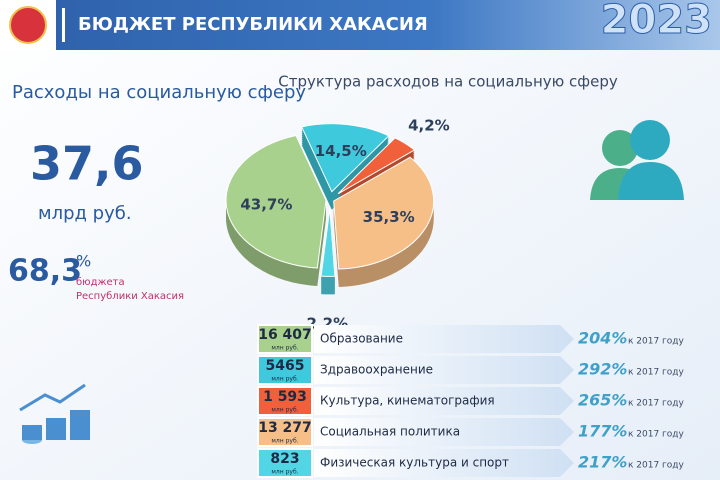 This screenshot has width=720, height=480. Describe the element at coordinates (83, 261) in the screenshot. I see `share-unit: %` at that location.